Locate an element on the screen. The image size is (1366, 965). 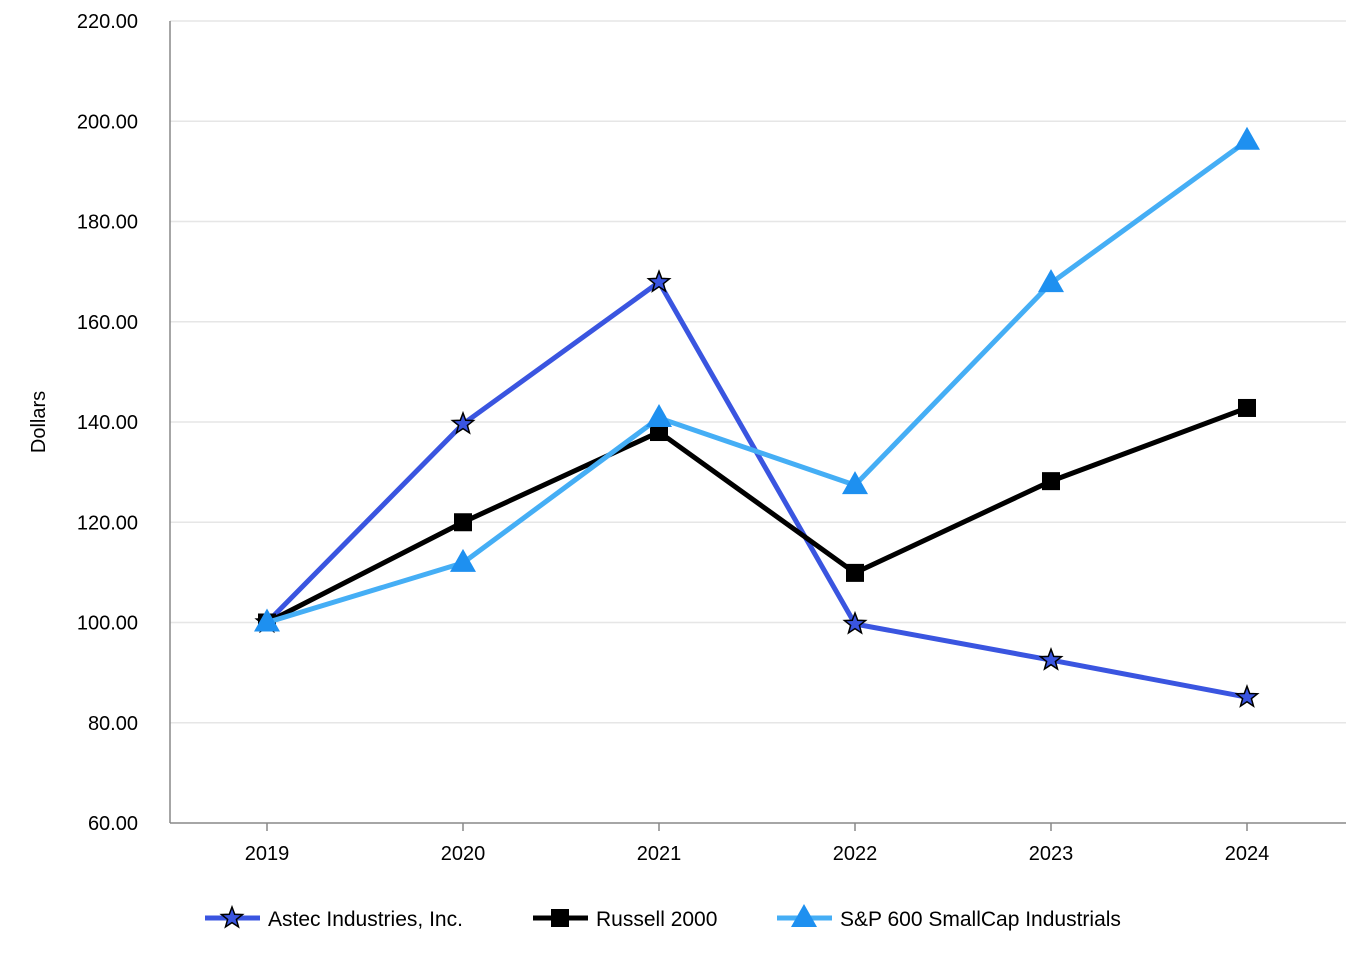
y-tick-label: 140.00 is located at coordinates (107, 423).